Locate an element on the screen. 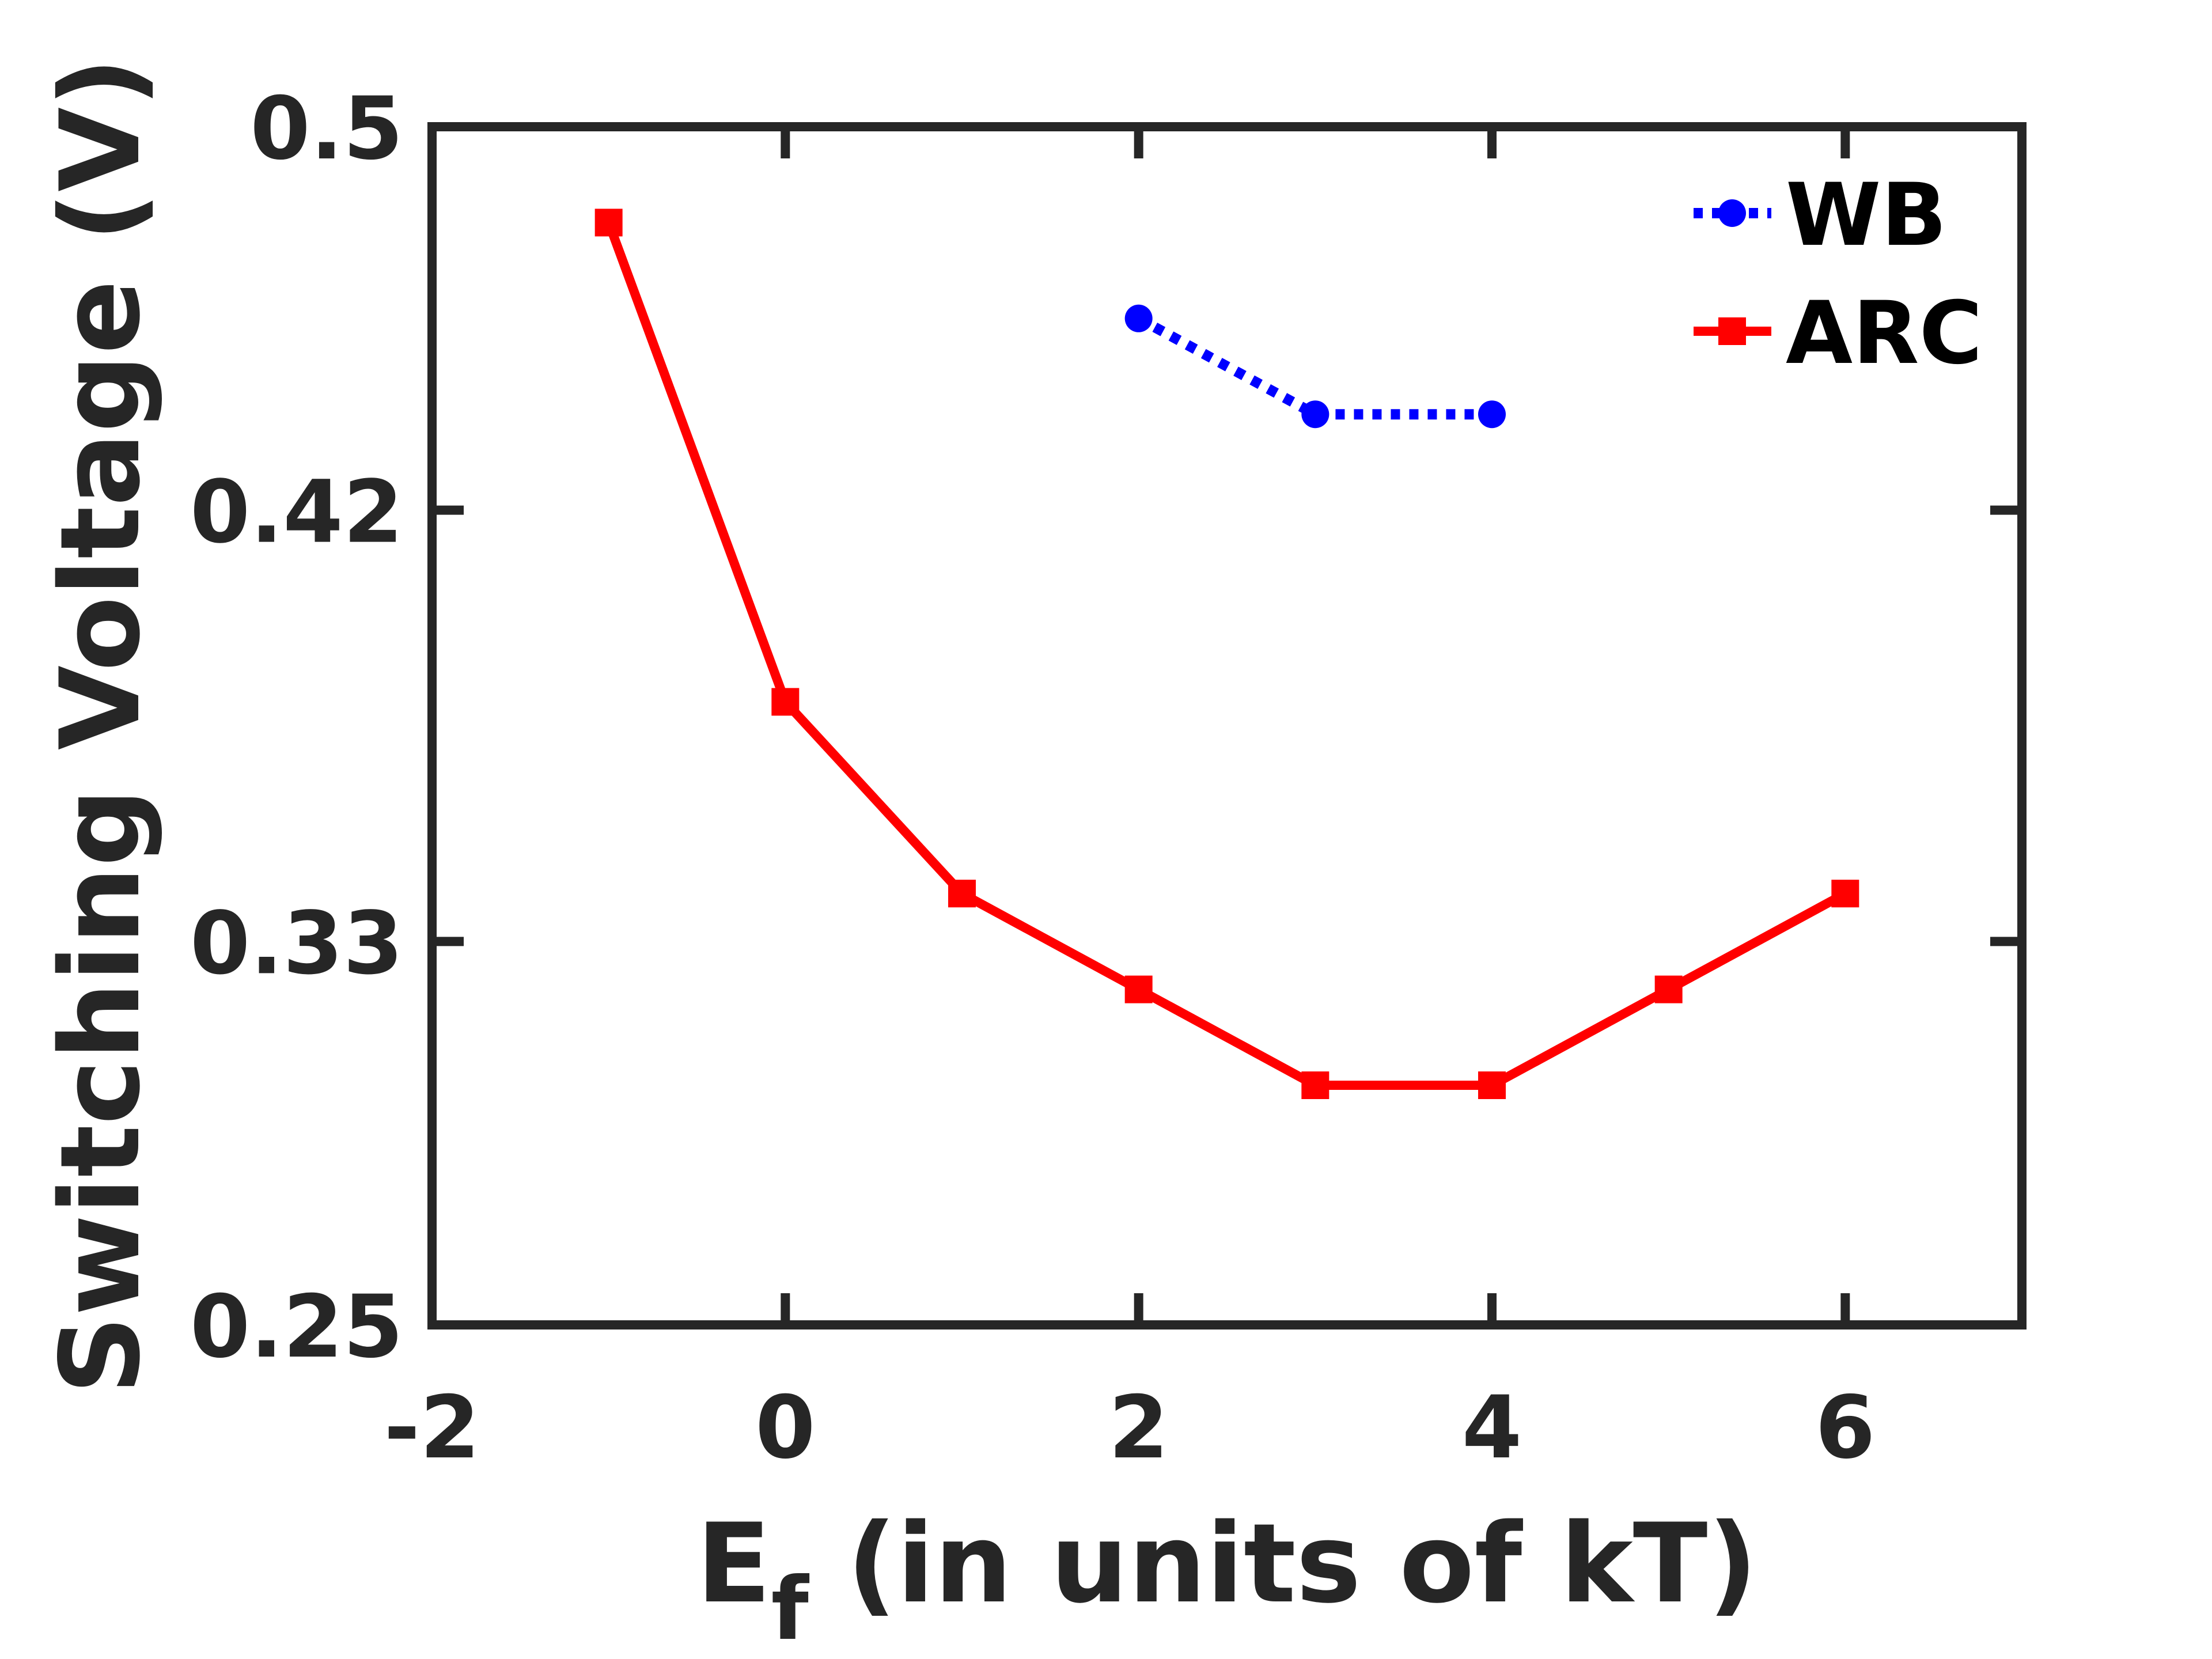 The image size is (2212, 1659). legend-marker-arc is located at coordinates (1732, 331).